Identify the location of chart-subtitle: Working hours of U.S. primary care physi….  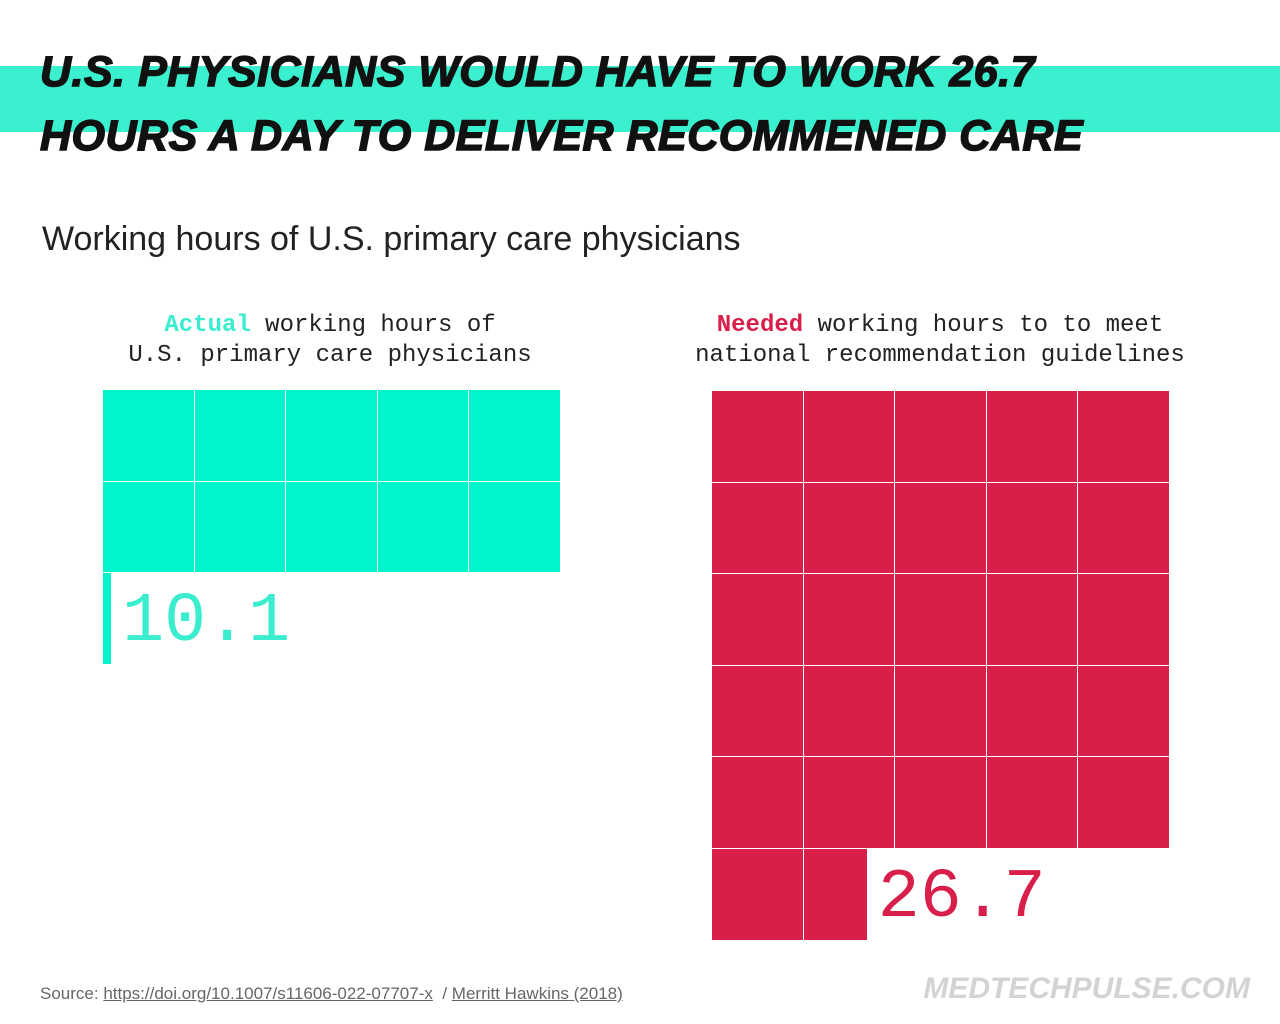
(391, 239).